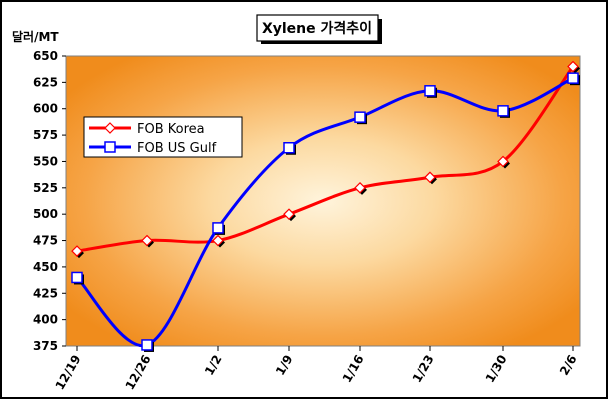 This screenshot has height=404, width=609. What do you see at coordinates (45, 135) in the screenshot?
I see `y-tick-label: 575` at bounding box center [45, 135].